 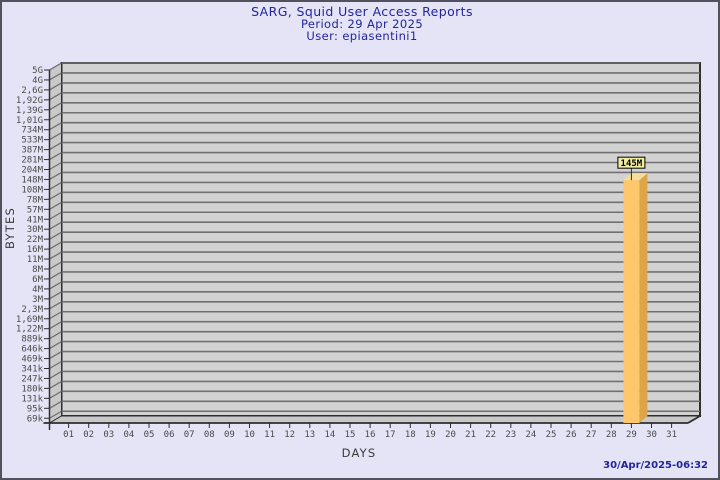 What do you see at coordinates (694, 419) in the screenshot?
I see `floor-right-edge` at bounding box center [694, 419].